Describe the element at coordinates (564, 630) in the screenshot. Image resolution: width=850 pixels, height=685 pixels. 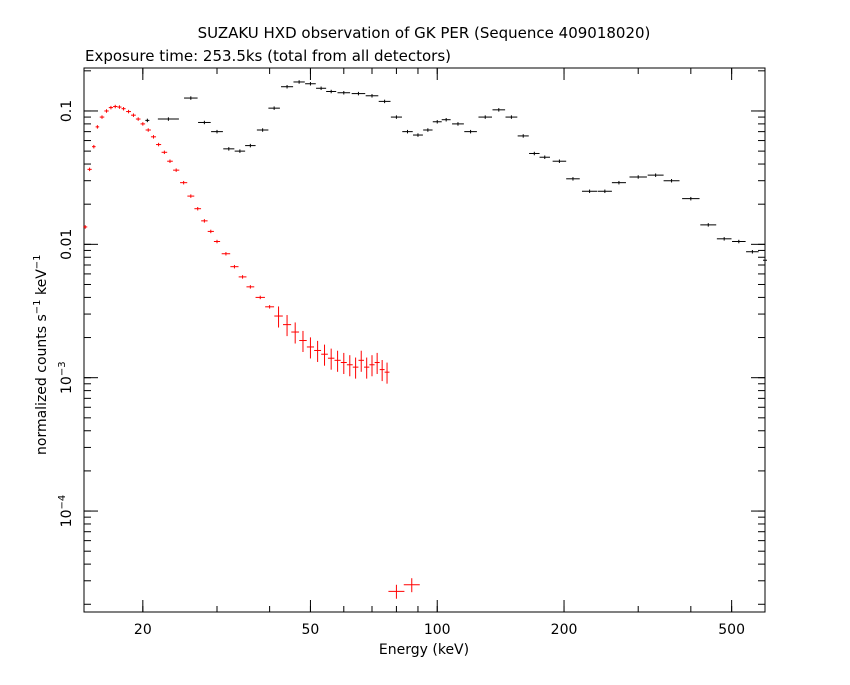
I see `x-tick-label: 200` at that location.